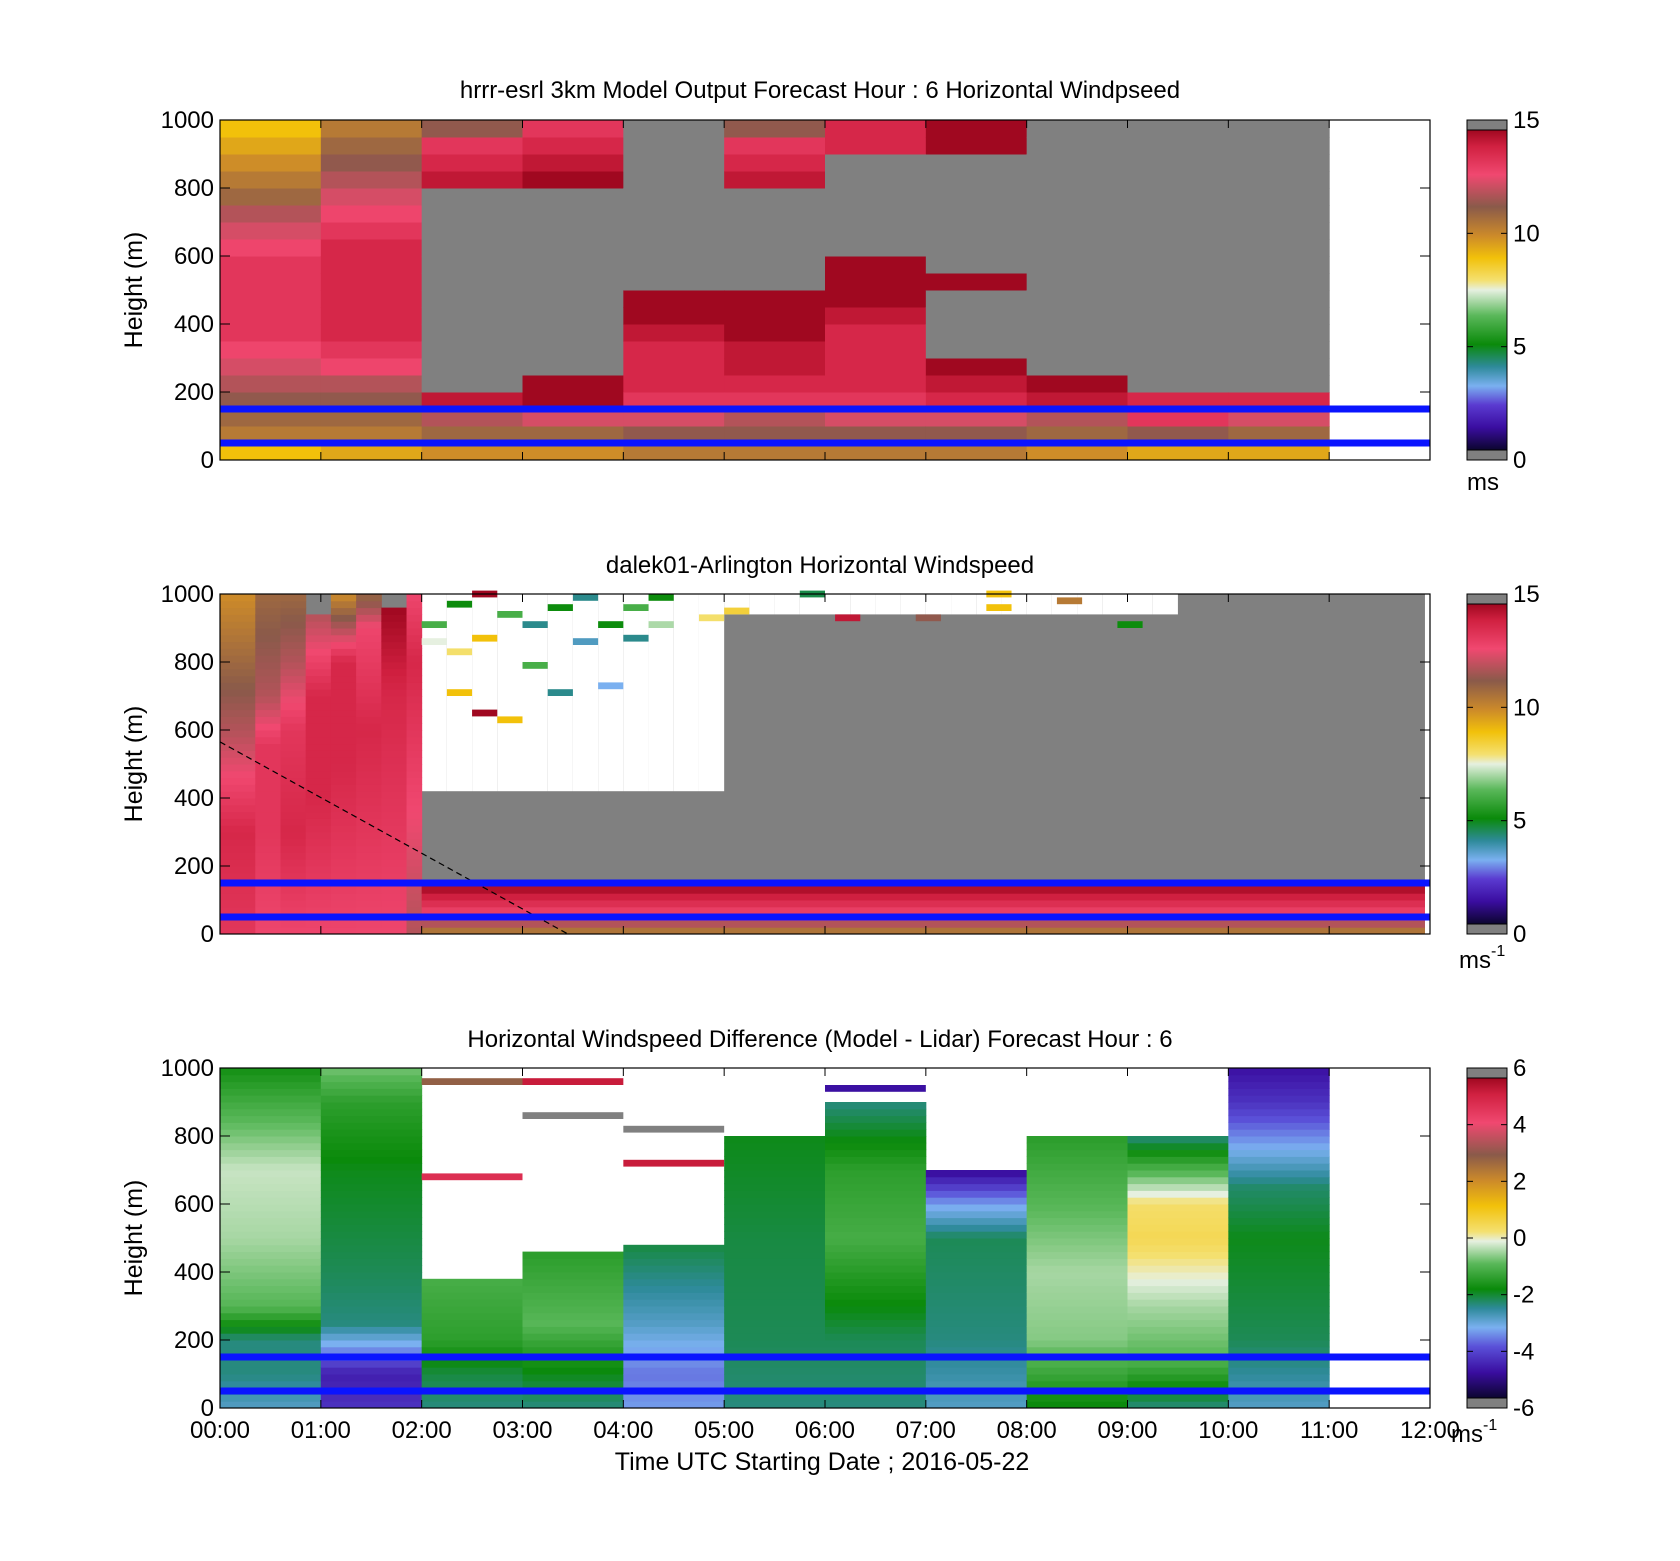 This screenshot has width=1680, height=1561. Describe the element at coordinates (1523, 1408) in the screenshot. I see `colorbar-tick-label: -6` at that location.